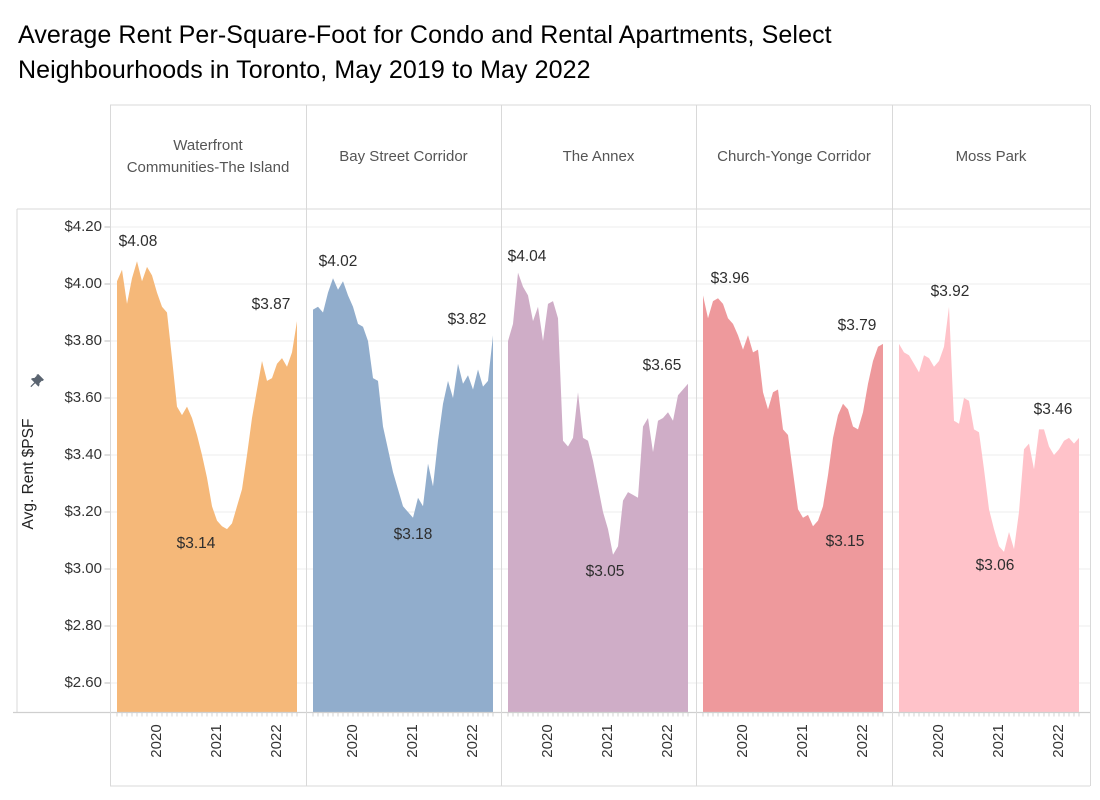  Describe the element at coordinates (338, 261) in the screenshot. I see `value-annotation: $4.02` at that location.